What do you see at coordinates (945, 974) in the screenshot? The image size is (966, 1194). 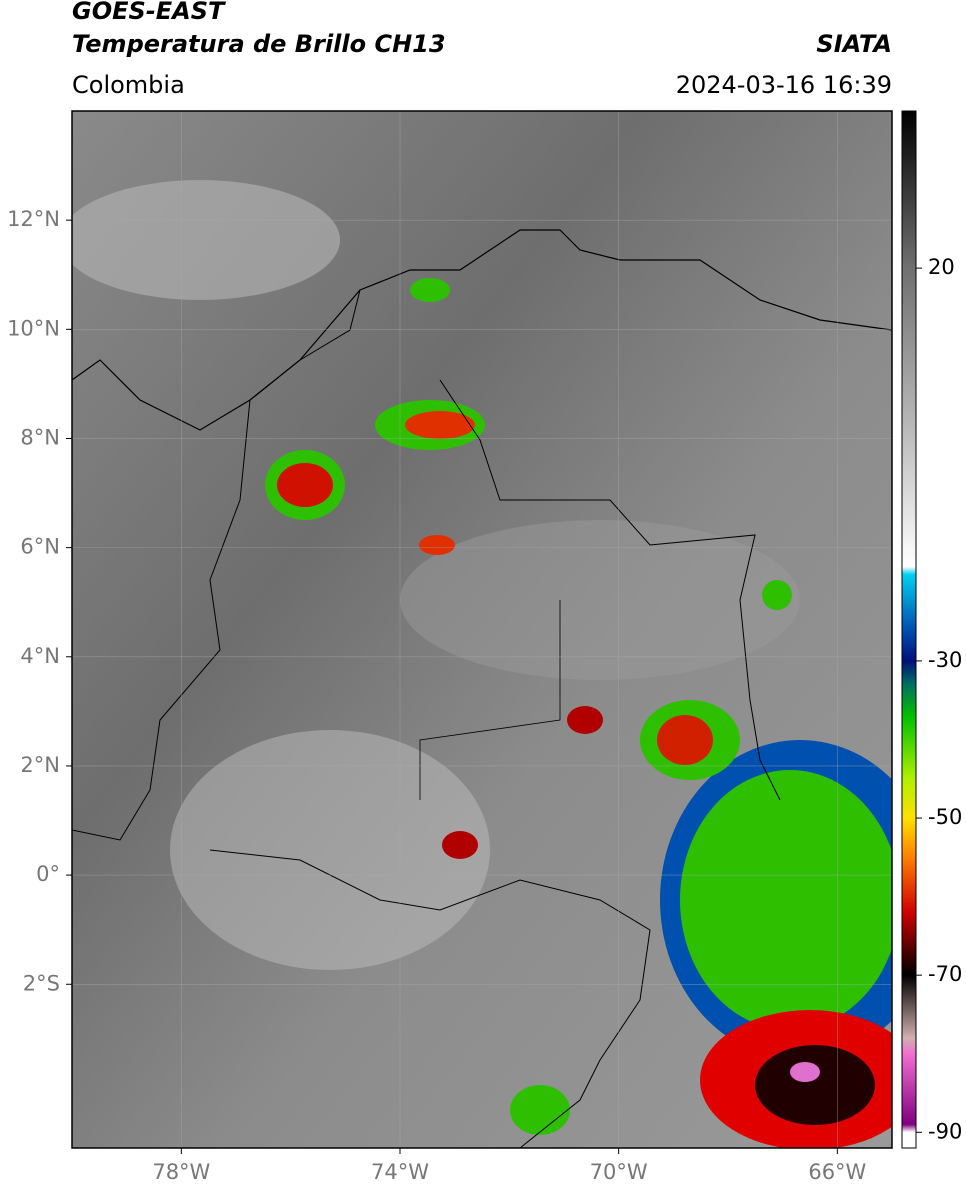 I see `colorbar-tick-label: -70` at bounding box center [945, 974].